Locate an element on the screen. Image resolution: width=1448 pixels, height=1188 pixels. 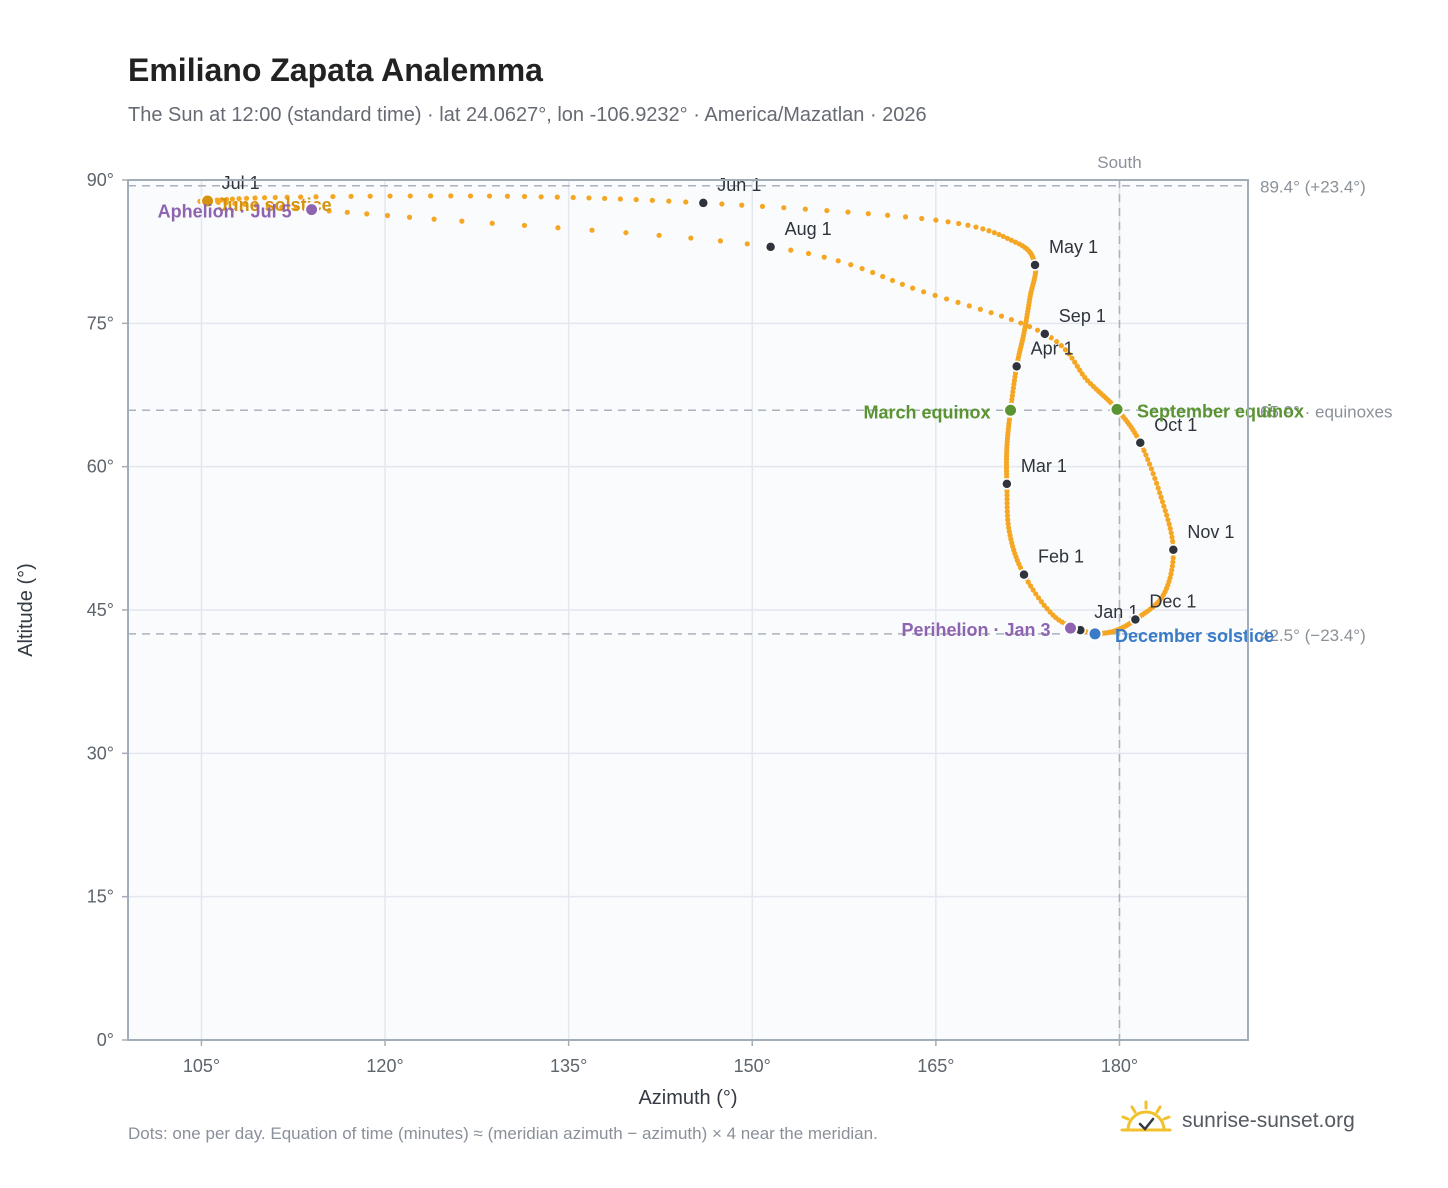
y-tick-label: 75° is located at coordinates (100, 323).